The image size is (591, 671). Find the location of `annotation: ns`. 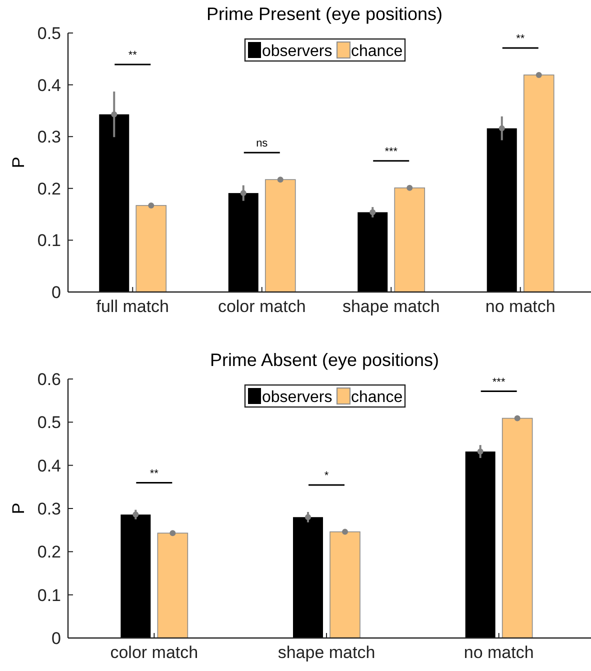

annotation: ns is located at coordinates (262, 144).